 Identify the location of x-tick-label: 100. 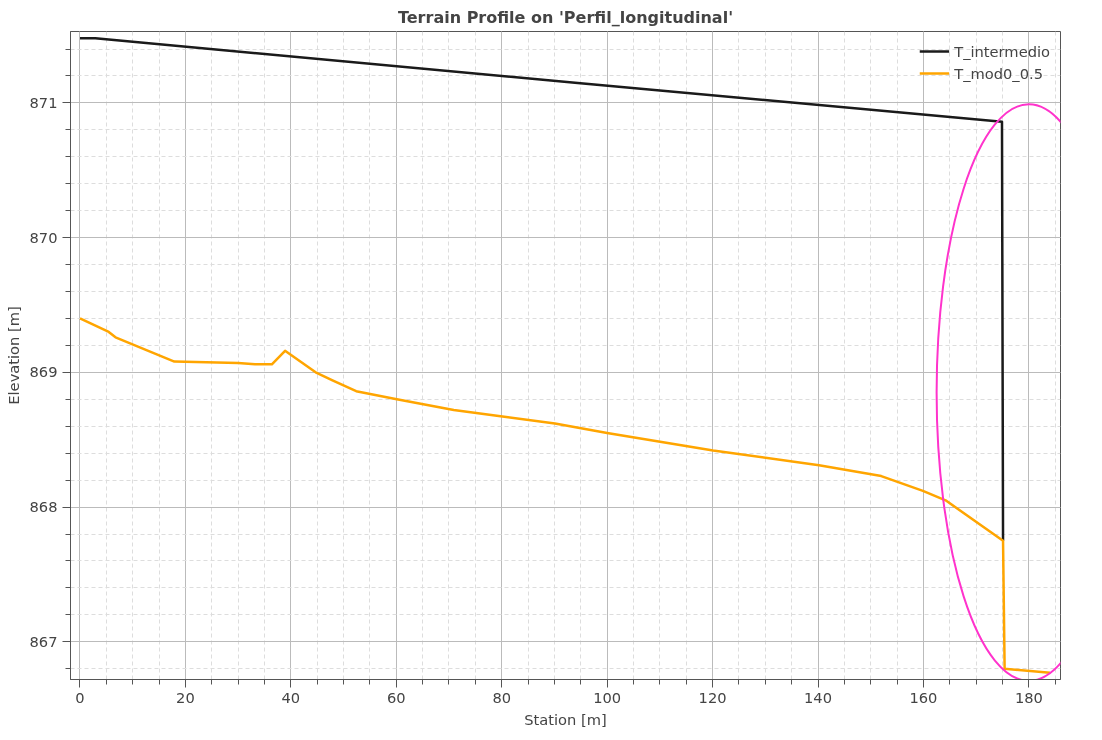
(607, 697).